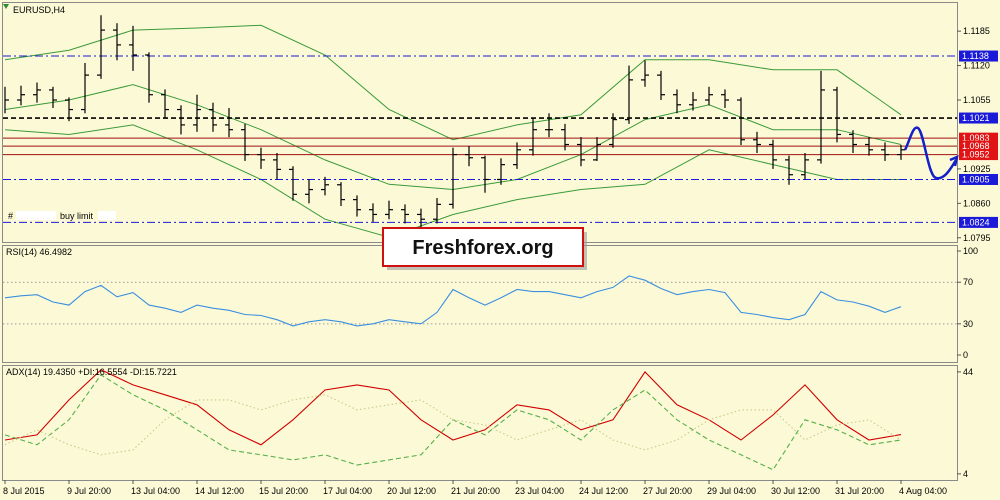 The width and height of the screenshot is (1000, 500). I want to click on forecast-curve, so click(930, 153).